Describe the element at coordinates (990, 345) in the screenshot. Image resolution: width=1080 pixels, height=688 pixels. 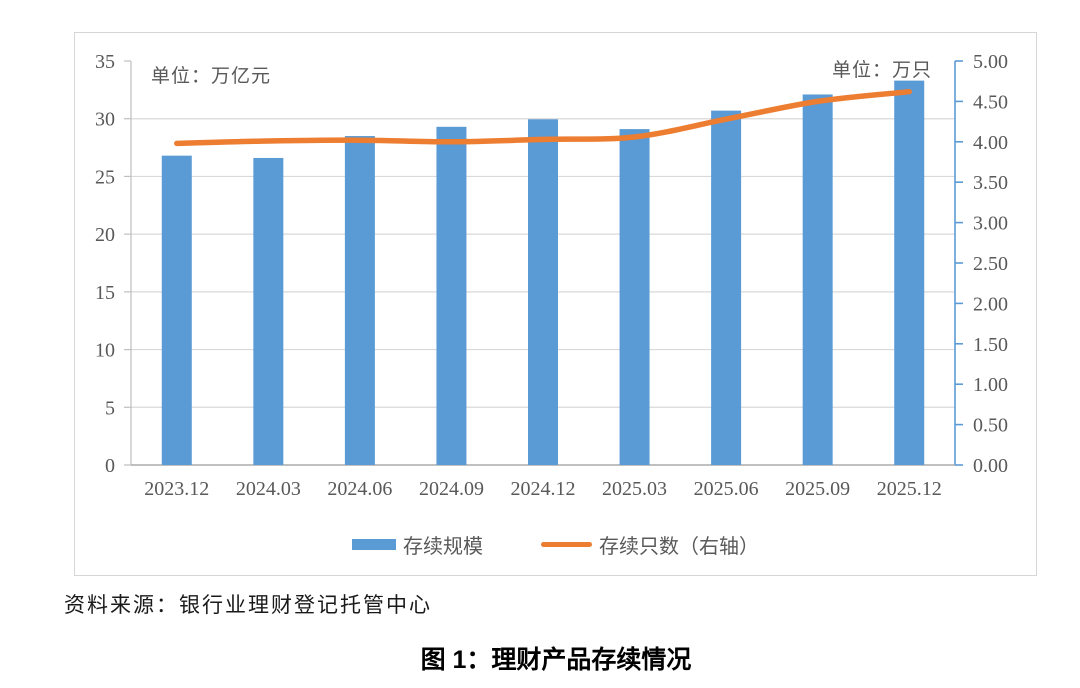
I see `right-axis-tick-label: 1.50` at that location.